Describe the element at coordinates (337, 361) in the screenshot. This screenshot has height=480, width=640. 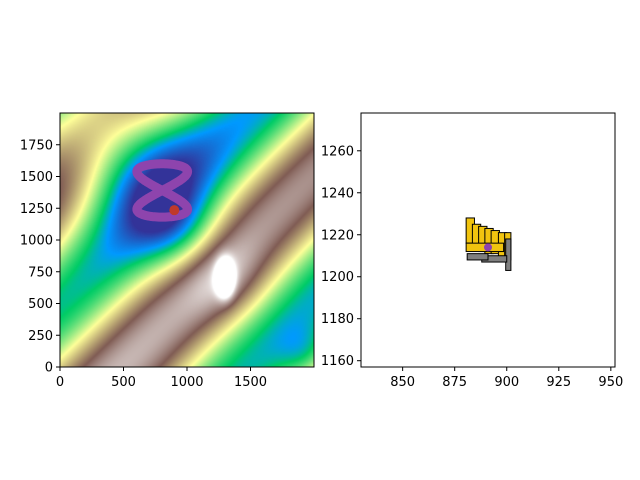
I see `right-y-tick-label: 1160` at that location.